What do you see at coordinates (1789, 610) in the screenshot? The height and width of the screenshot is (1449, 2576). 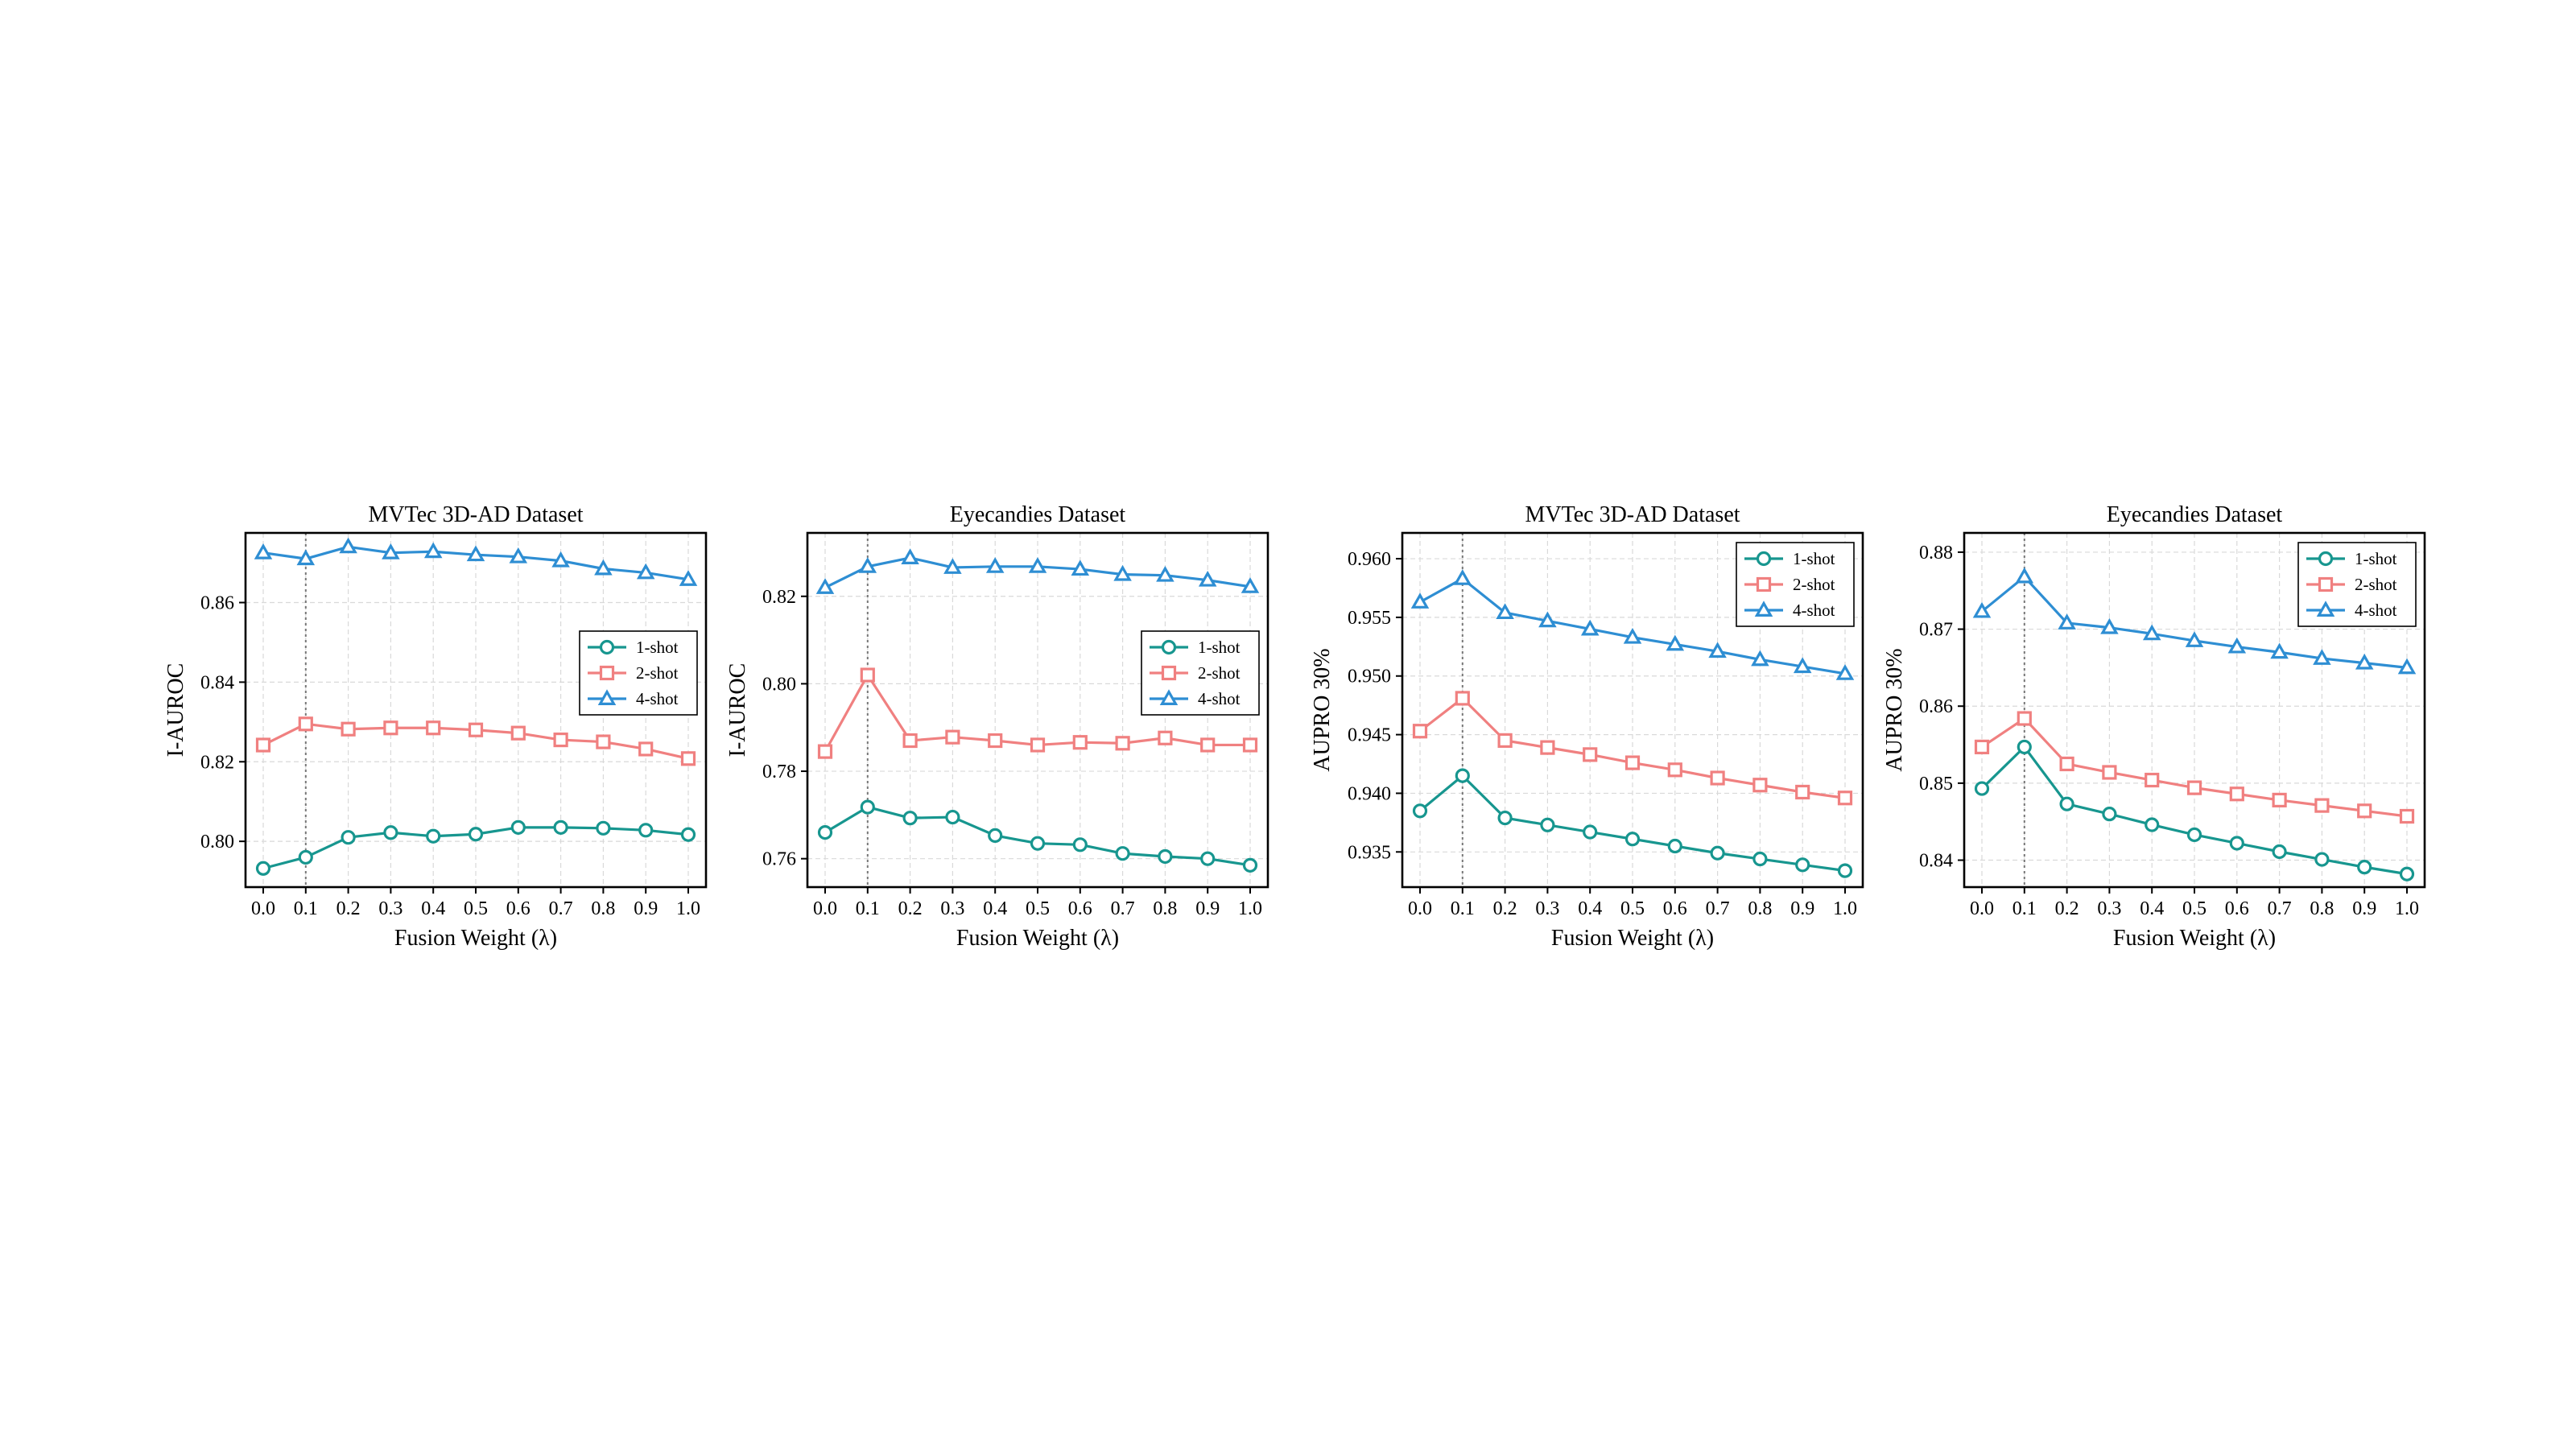 I see `legend-entry-4-shot: 4-shot` at bounding box center [1789, 610].